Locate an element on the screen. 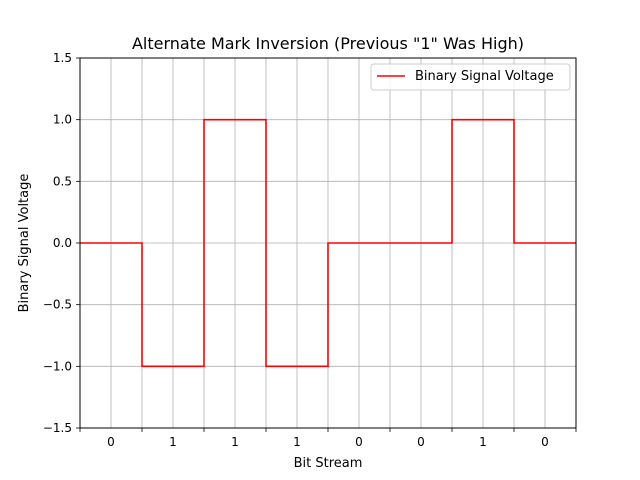 The width and height of the screenshot is (640, 480). y-tick-label: −0.5 is located at coordinates (57, 305).